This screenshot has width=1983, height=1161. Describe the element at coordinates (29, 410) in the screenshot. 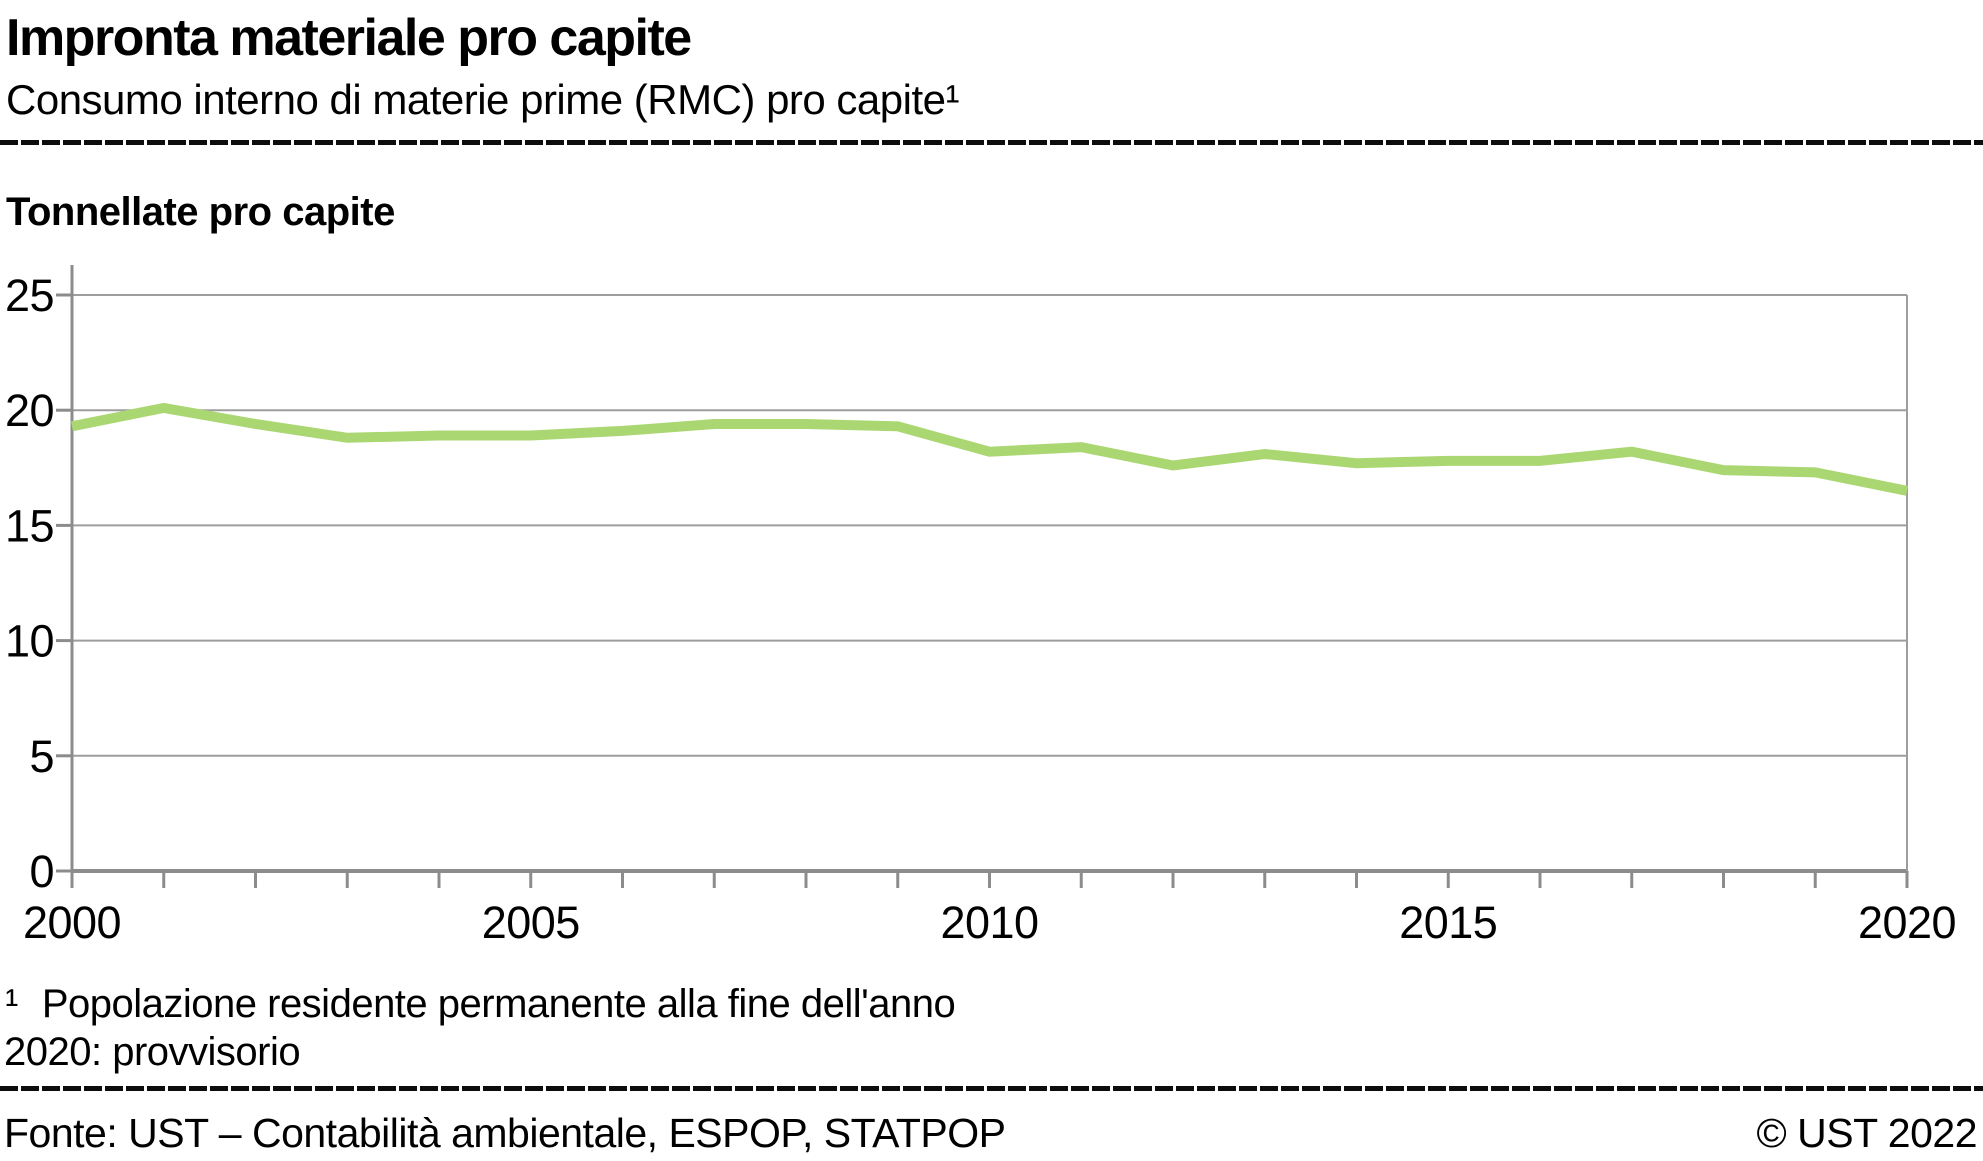

I see `y-tick-label-20: 20` at that location.